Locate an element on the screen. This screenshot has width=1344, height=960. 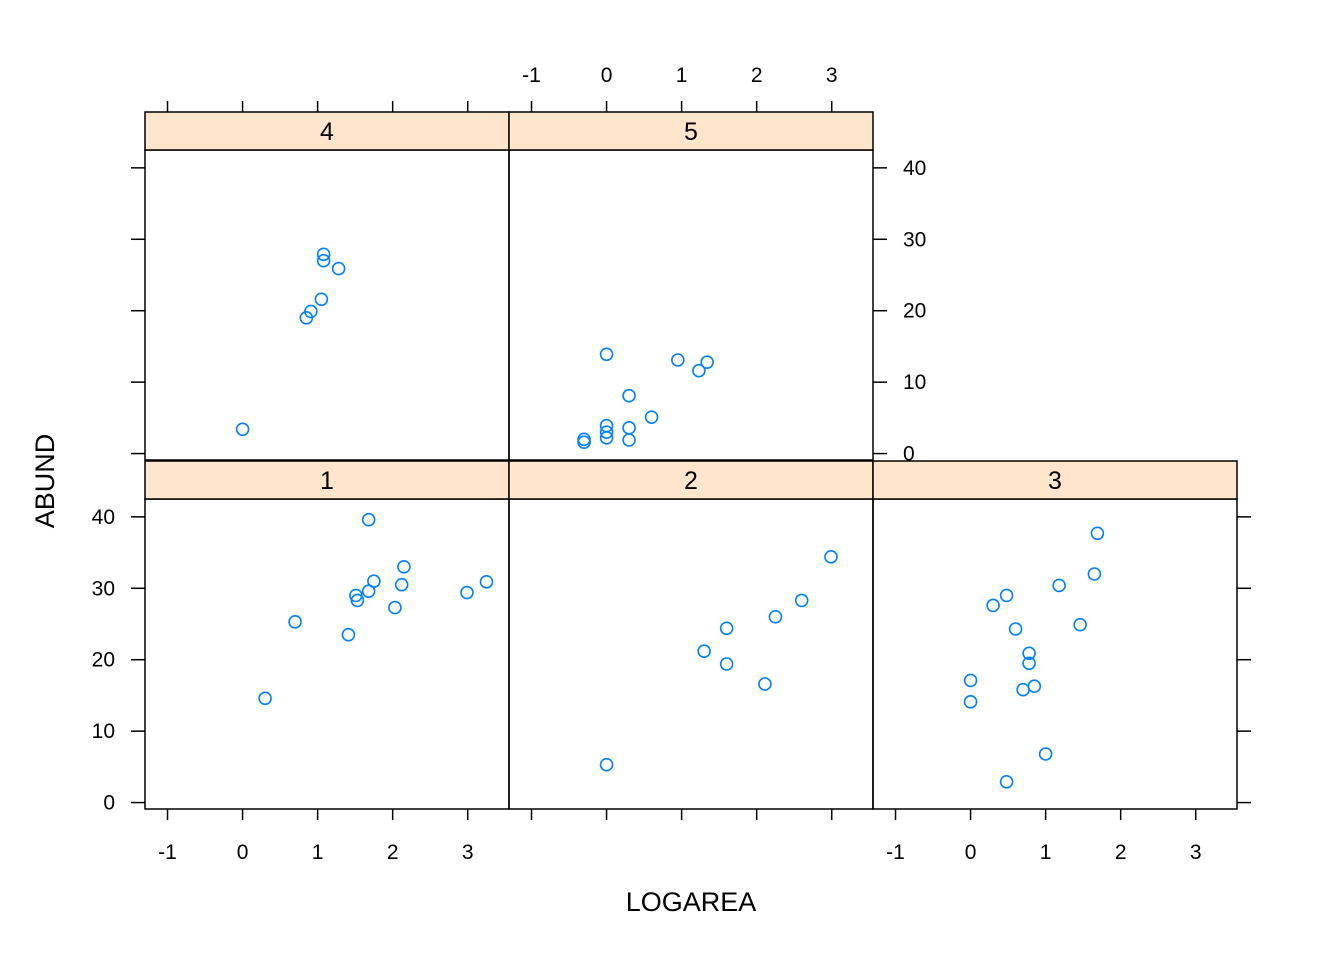
panel-5: 5 is located at coordinates (691, 286).